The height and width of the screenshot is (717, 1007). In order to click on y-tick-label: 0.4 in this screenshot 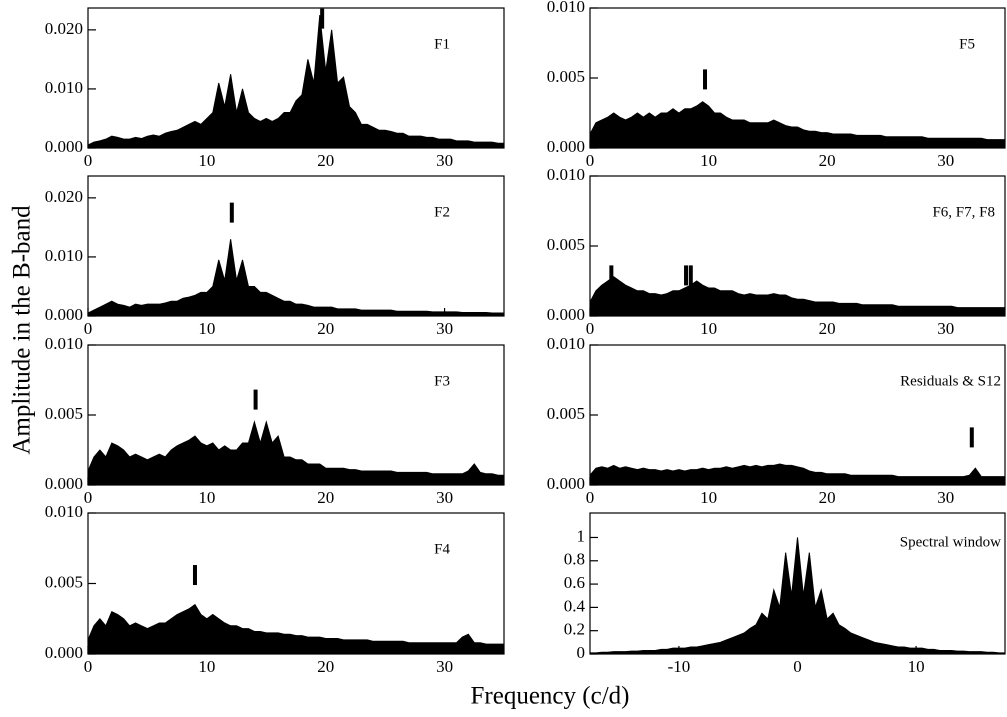, I will do `click(575, 605)`.